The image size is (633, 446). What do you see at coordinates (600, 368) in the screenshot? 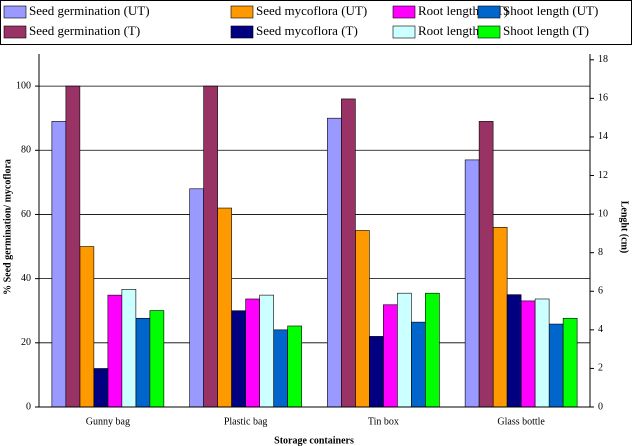
I see `y2-tick-label: 2` at bounding box center [600, 368].